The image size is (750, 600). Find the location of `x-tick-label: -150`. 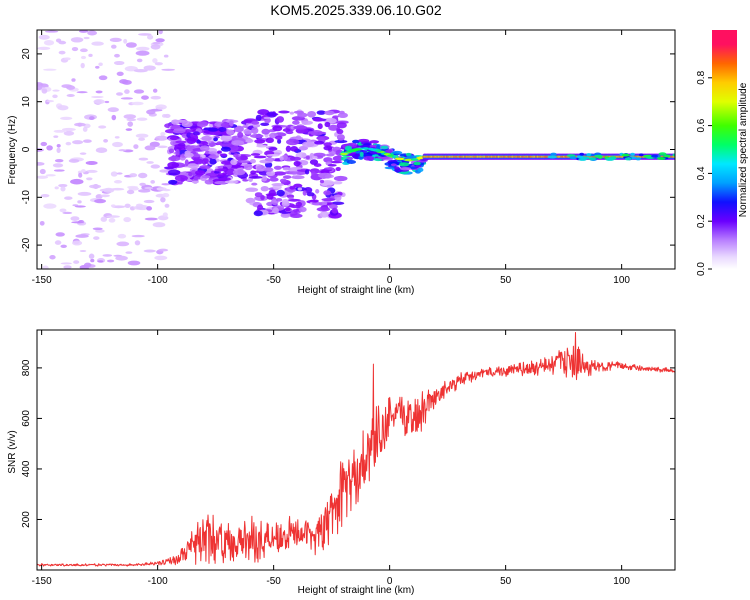

x-tick-label: -150 is located at coordinates (42, 280).